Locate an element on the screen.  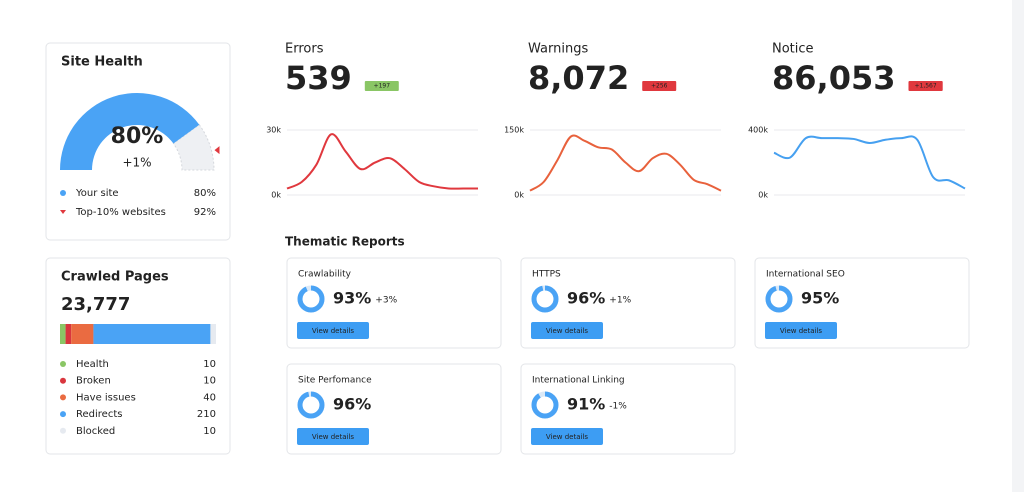
y-tick-label: 30k is located at coordinates (273, 130).